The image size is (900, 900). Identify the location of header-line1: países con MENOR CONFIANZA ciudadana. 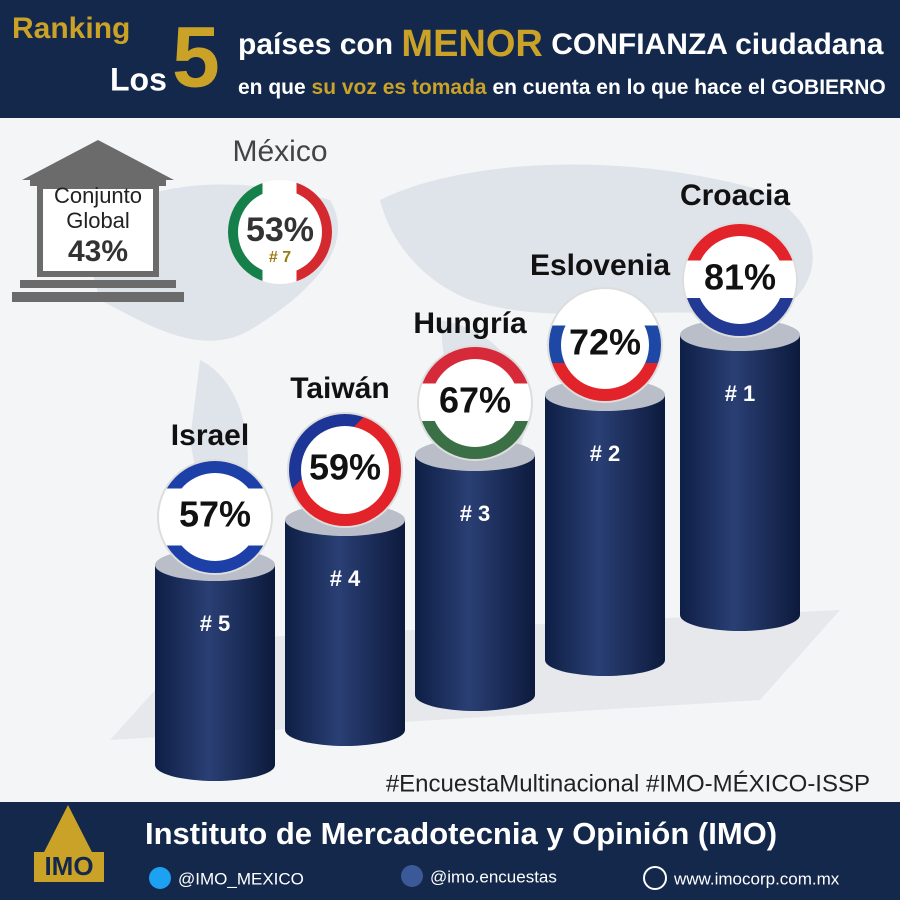
(561, 44).